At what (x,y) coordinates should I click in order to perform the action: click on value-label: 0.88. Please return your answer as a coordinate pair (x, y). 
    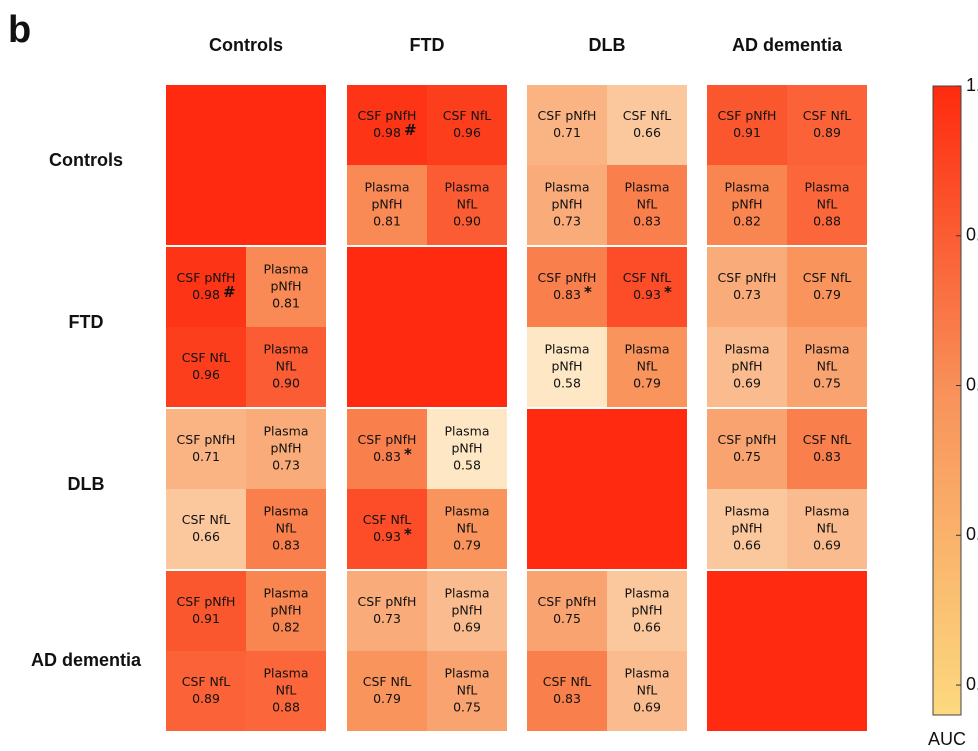
    Looking at the image, I should click on (286, 707).